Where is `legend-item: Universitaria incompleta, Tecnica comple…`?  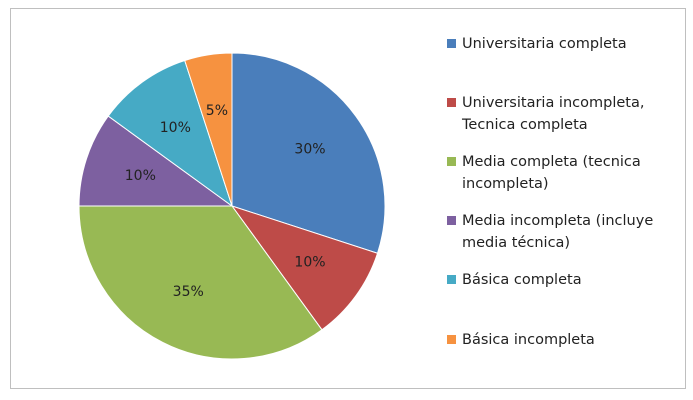
legend-item: Universitaria incompleta, Tecnica comple… is located at coordinates (559, 114).